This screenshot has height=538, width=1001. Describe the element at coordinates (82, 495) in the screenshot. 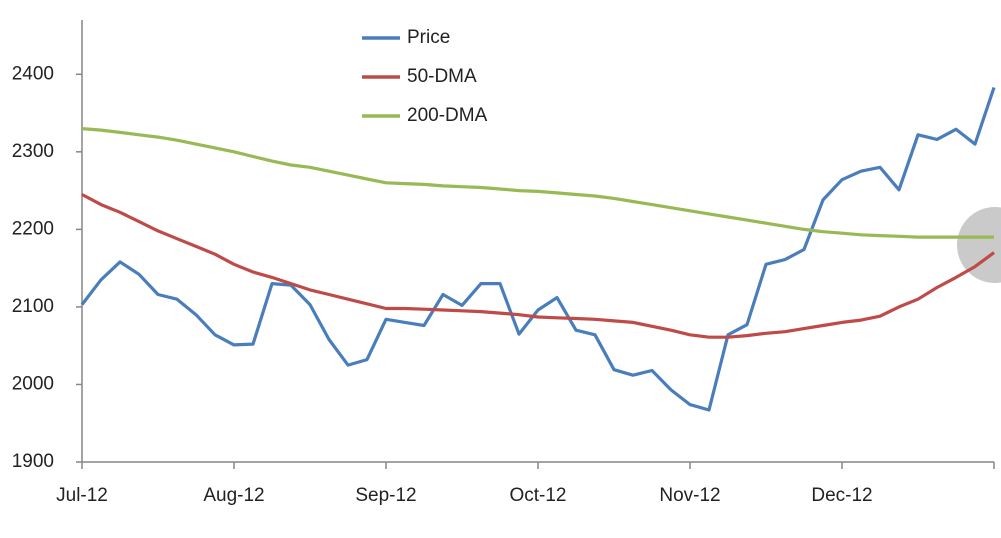

I see `x-tick-label: Jul-12` at that location.